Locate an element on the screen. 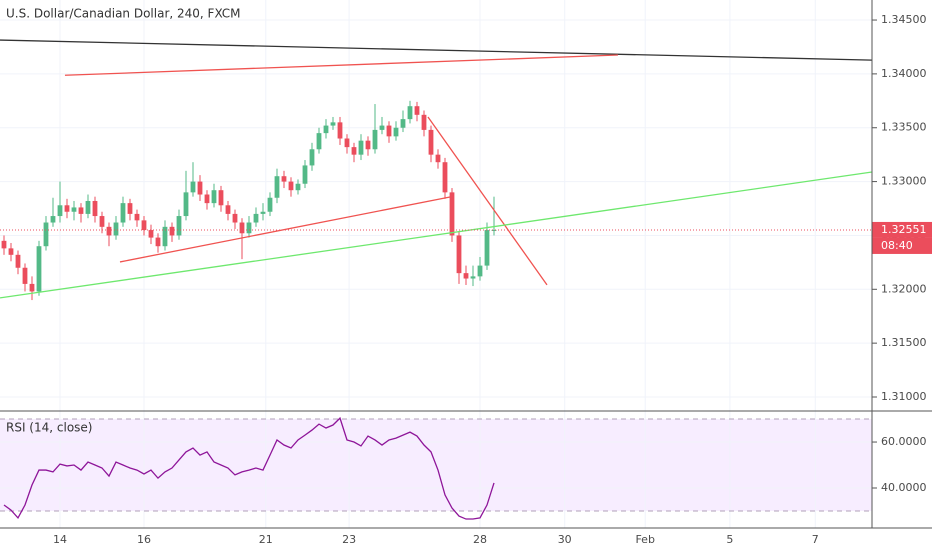 The height and width of the screenshot is (550, 932). x-tick-label: 16 is located at coordinates (144, 539).